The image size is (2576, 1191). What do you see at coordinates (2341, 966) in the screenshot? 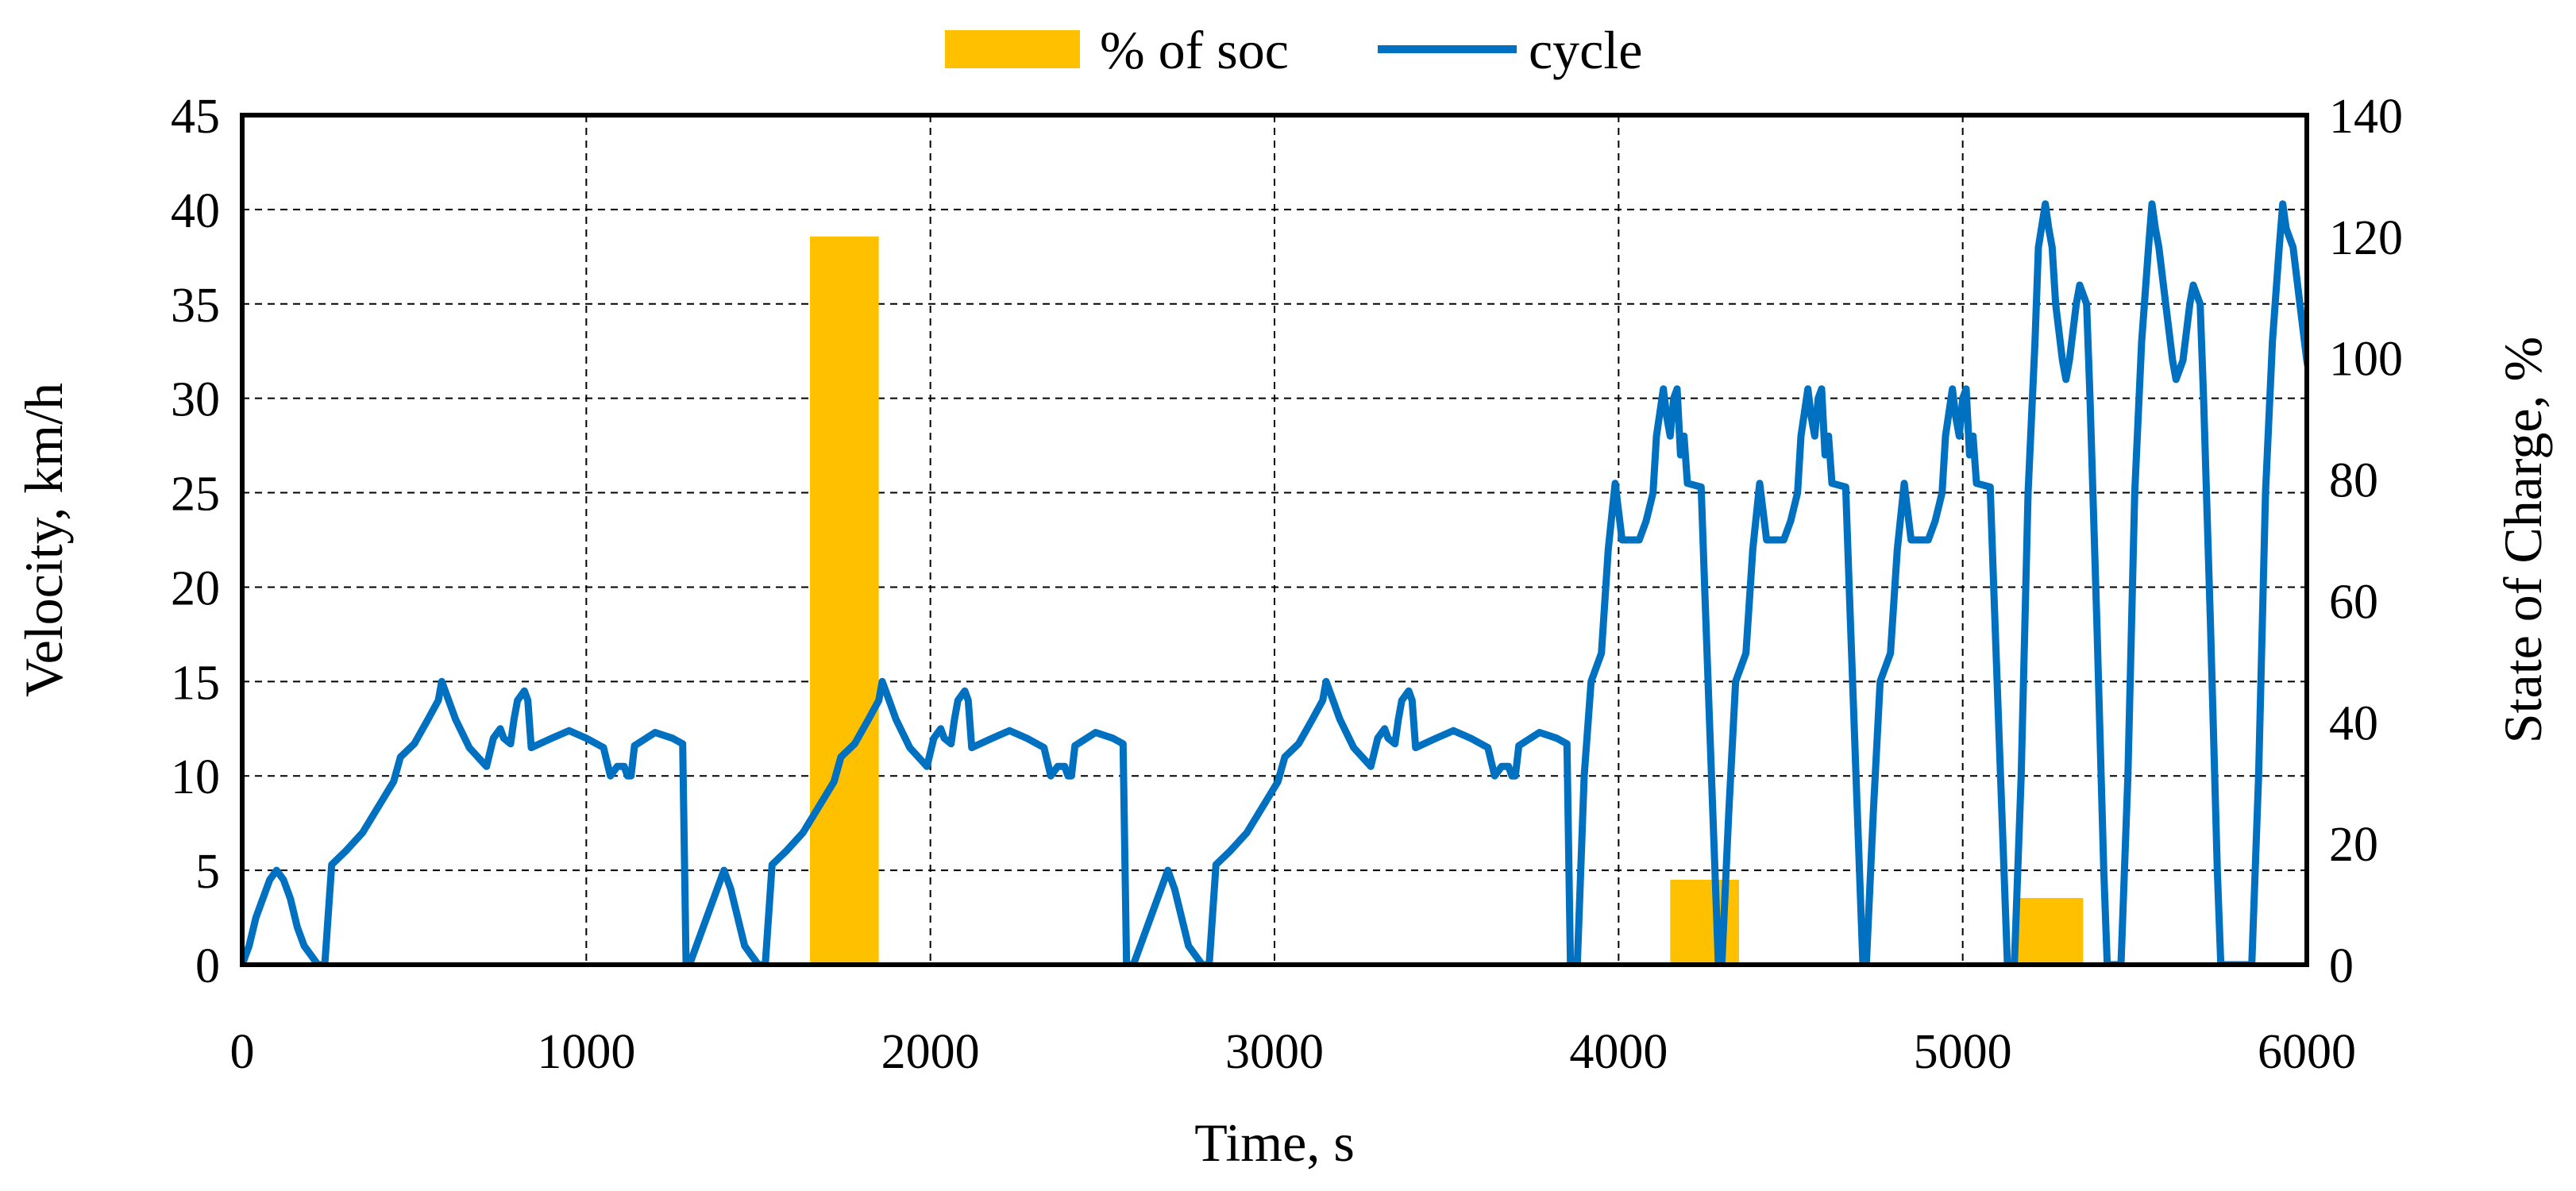
I see `y-right-tick-label: 0` at bounding box center [2341, 966].